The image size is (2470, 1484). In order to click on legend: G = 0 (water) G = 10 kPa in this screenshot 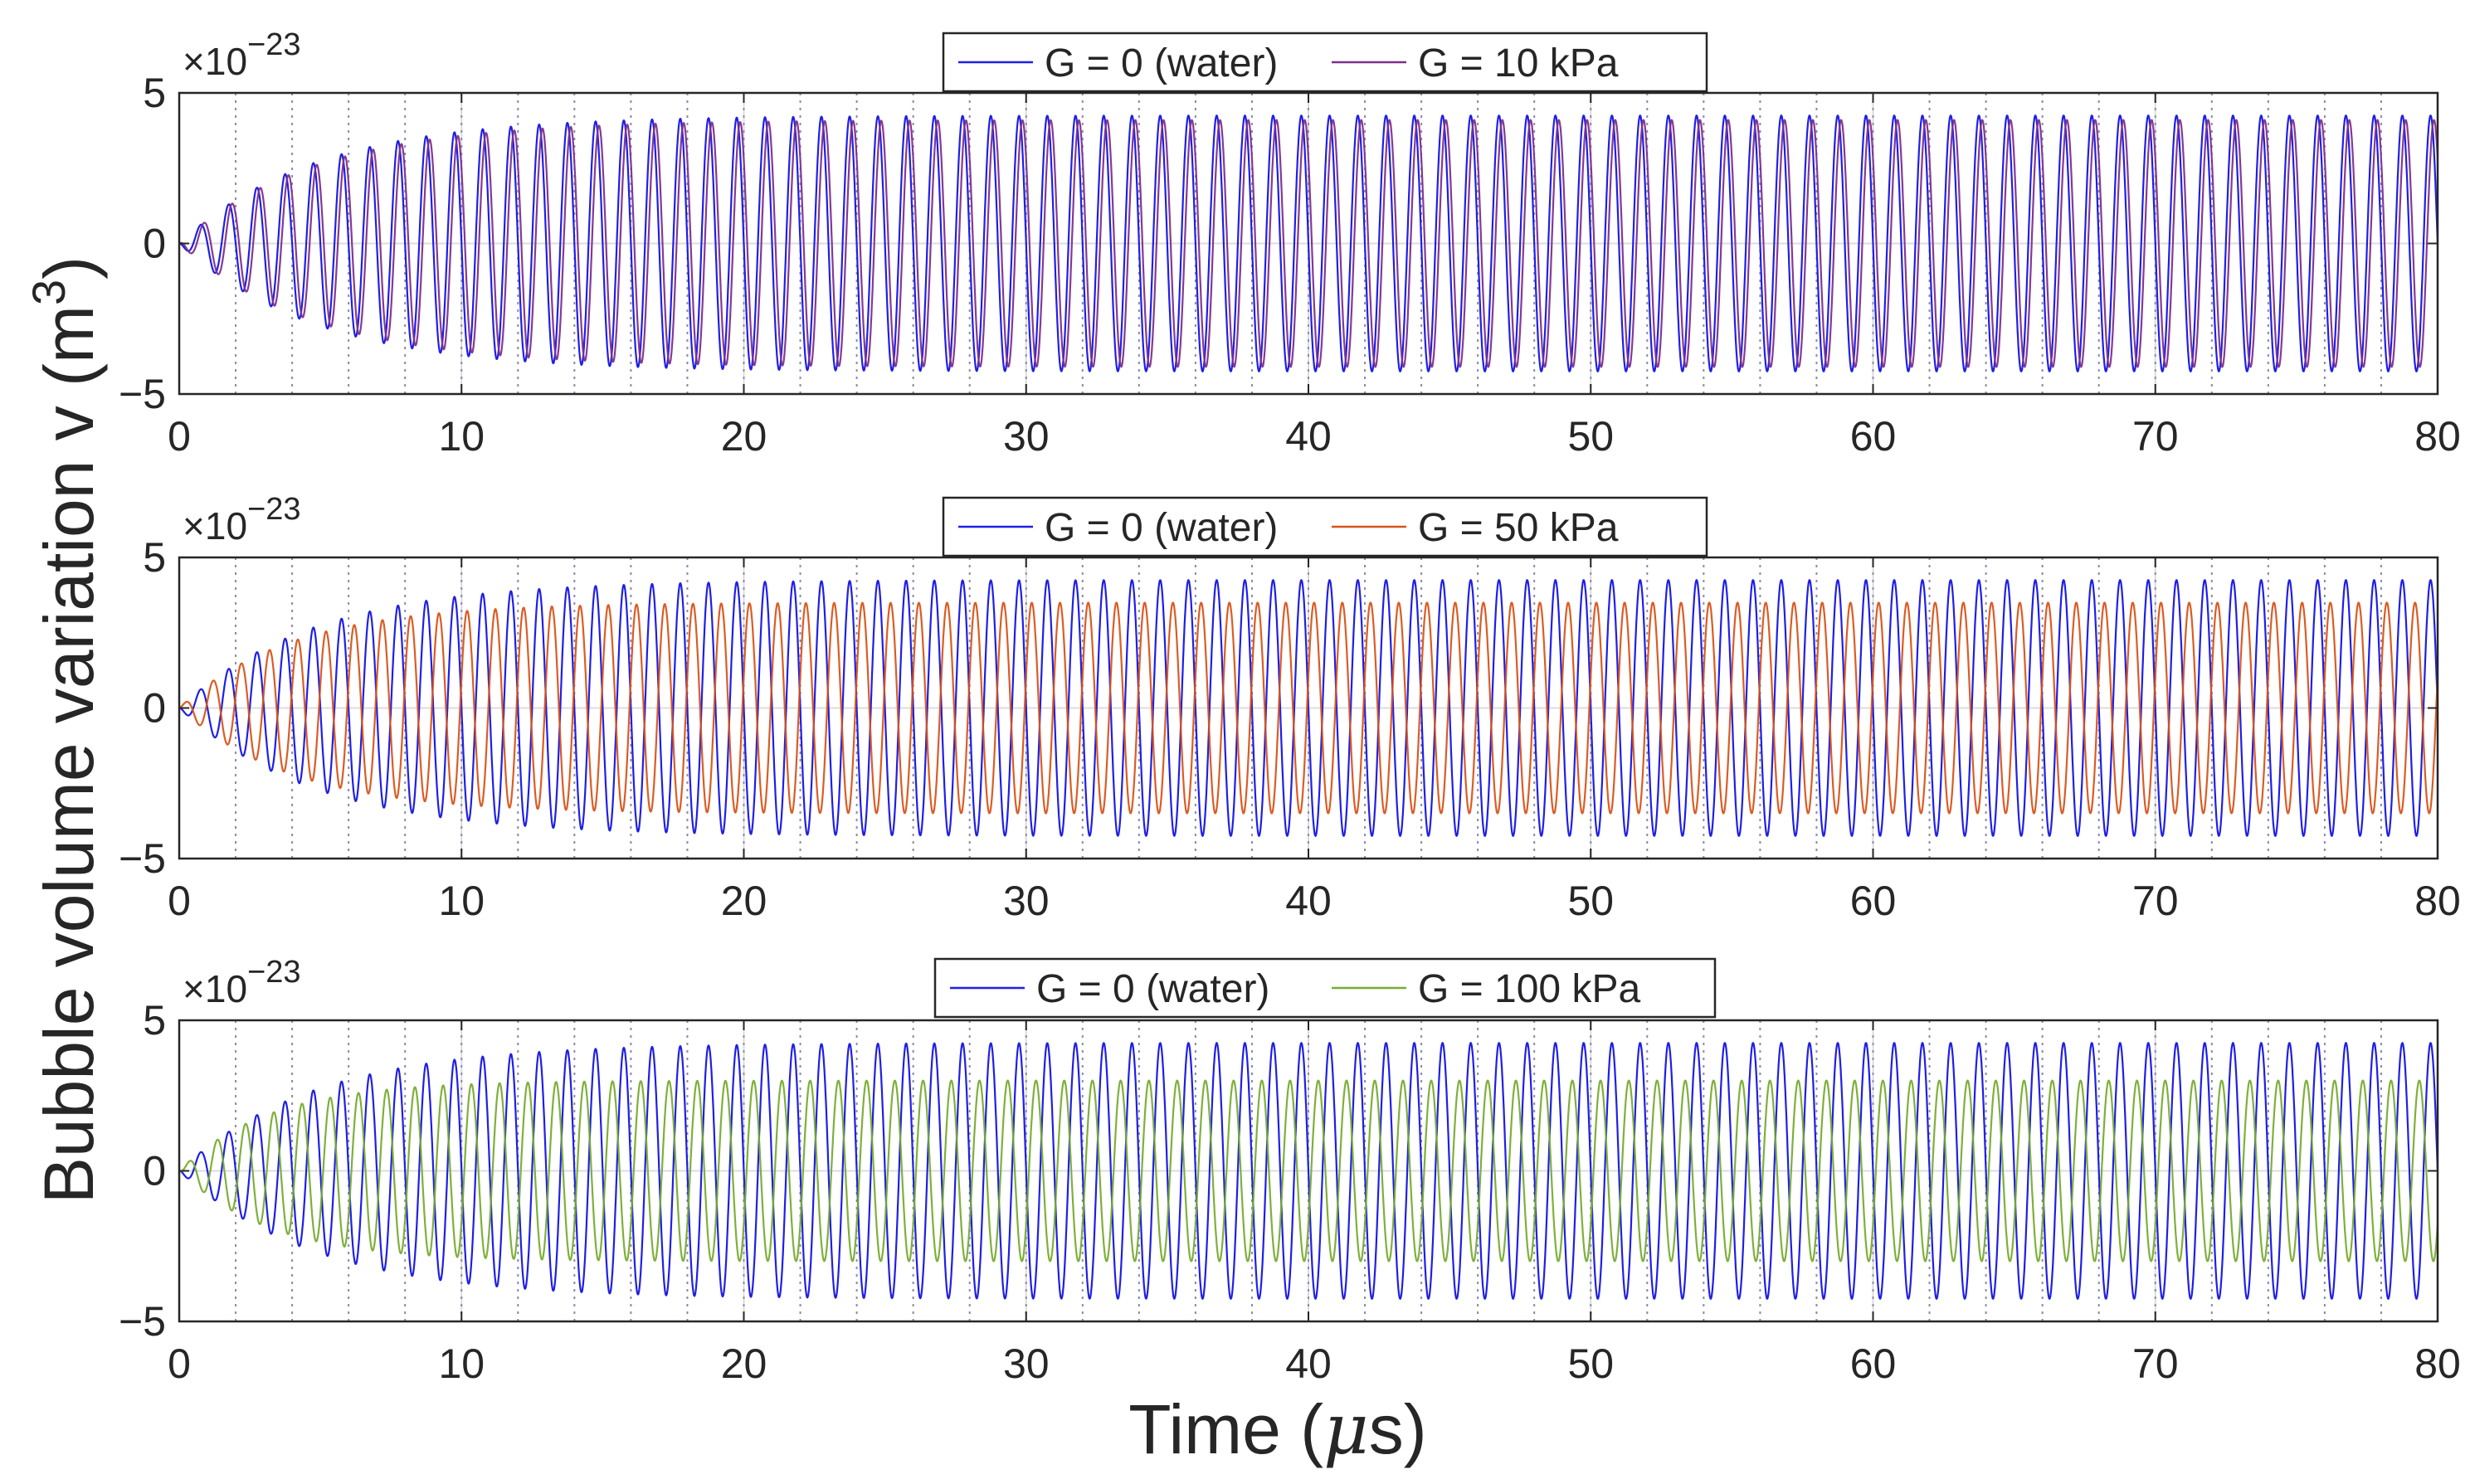, I will do `click(1325, 62)`.